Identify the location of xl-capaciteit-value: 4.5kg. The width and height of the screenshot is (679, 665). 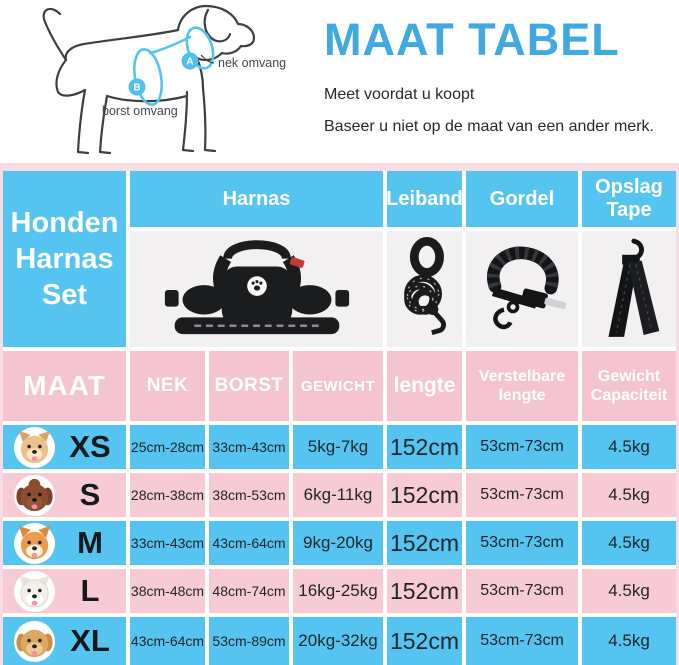
(629, 641).